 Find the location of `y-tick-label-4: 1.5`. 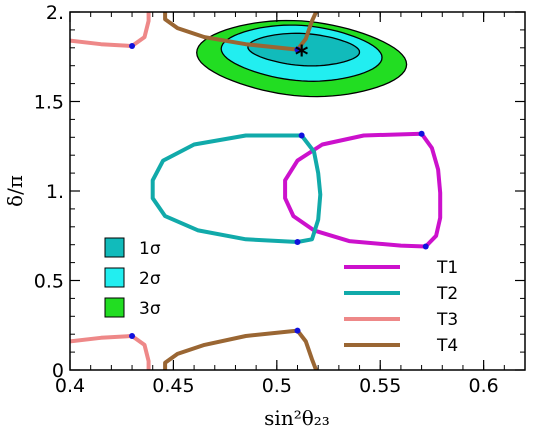

y-tick-label-4: 1.5 is located at coordinates (49, 103).